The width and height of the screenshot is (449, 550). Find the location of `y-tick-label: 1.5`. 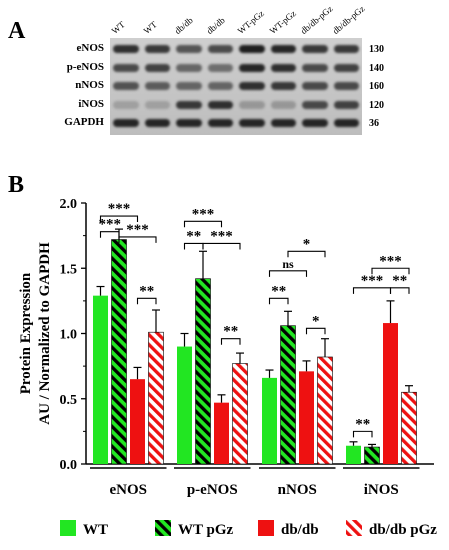

y-tick-label: 1.5 is located at coordinates (69, 269).